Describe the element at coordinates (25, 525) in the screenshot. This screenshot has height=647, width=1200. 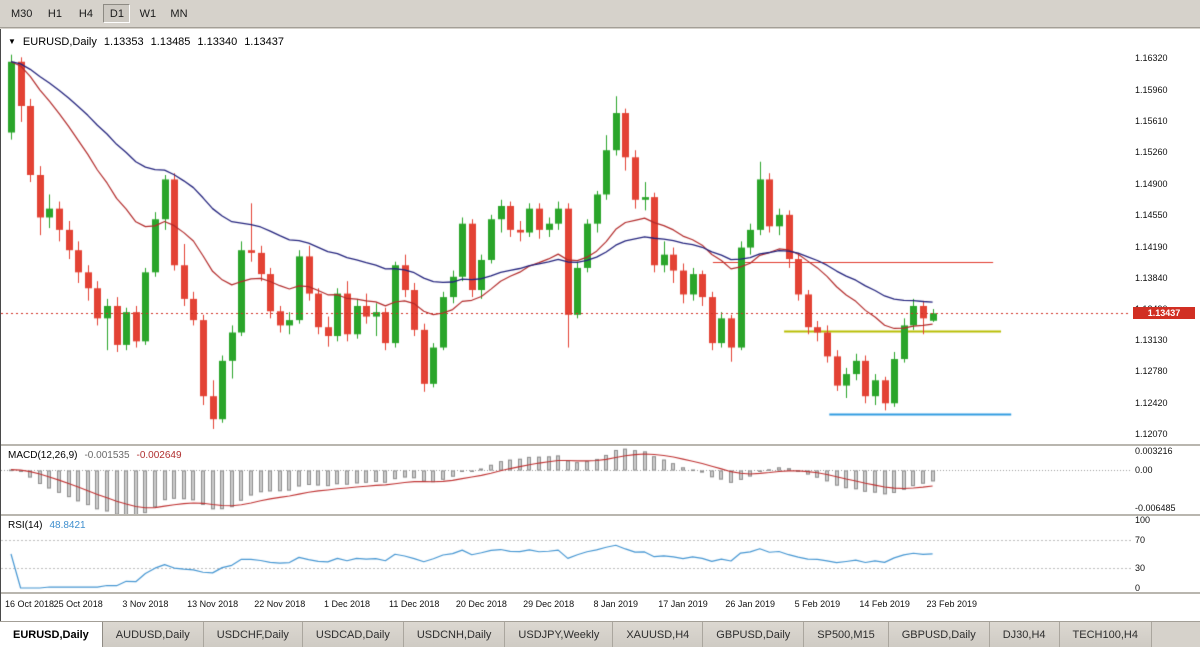
I see `rsi-name: RSI(14)` at that location.